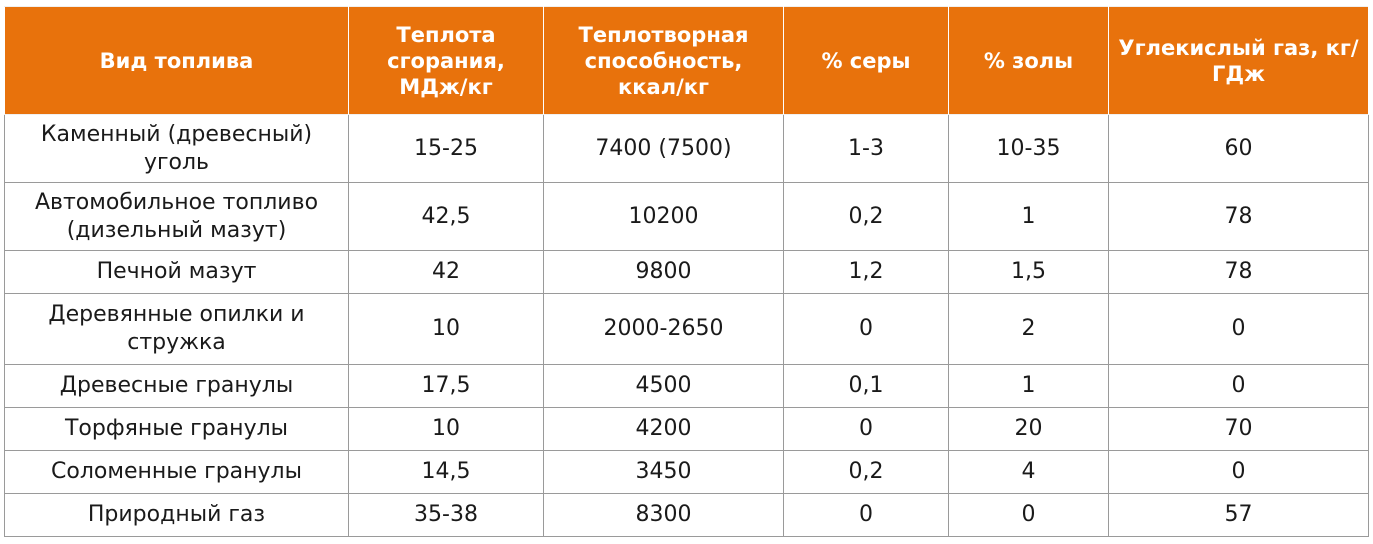 The width and height of the screenshot is (1373, 544). I want to click on cell-heat-of-combustion: 17,5, so click(446, 386).